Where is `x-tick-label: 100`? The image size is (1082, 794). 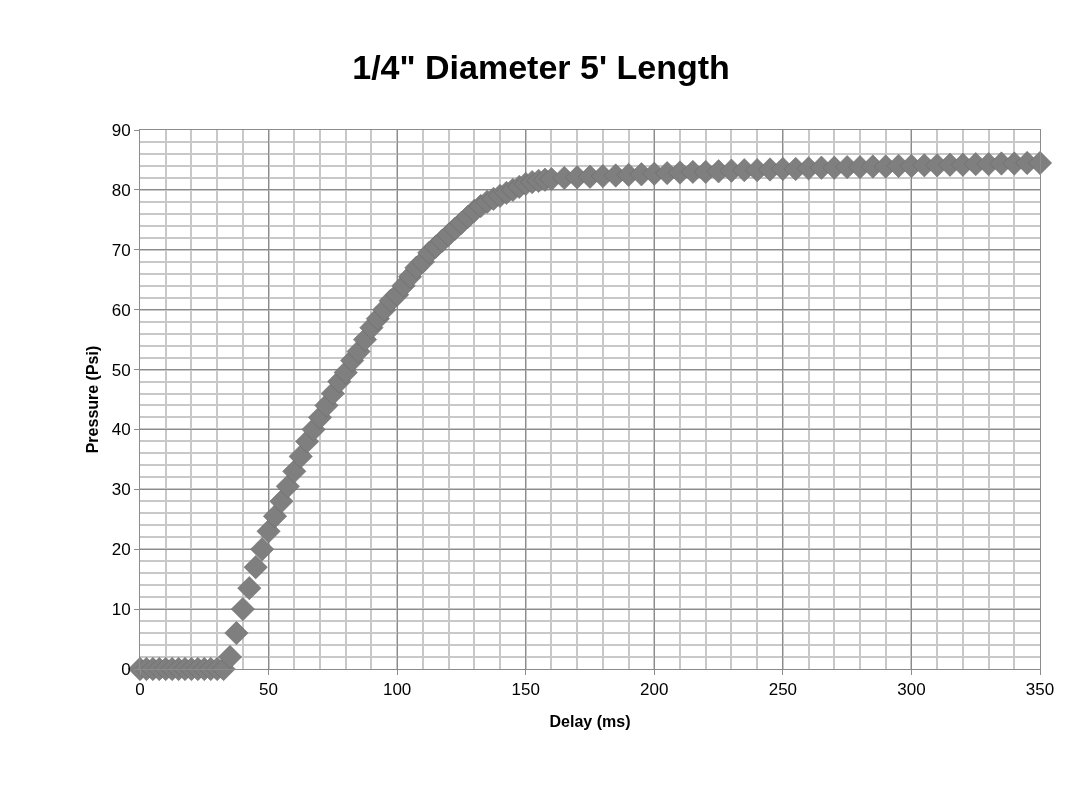
x-tick-label: 100 is located at coordinates (397, 690).